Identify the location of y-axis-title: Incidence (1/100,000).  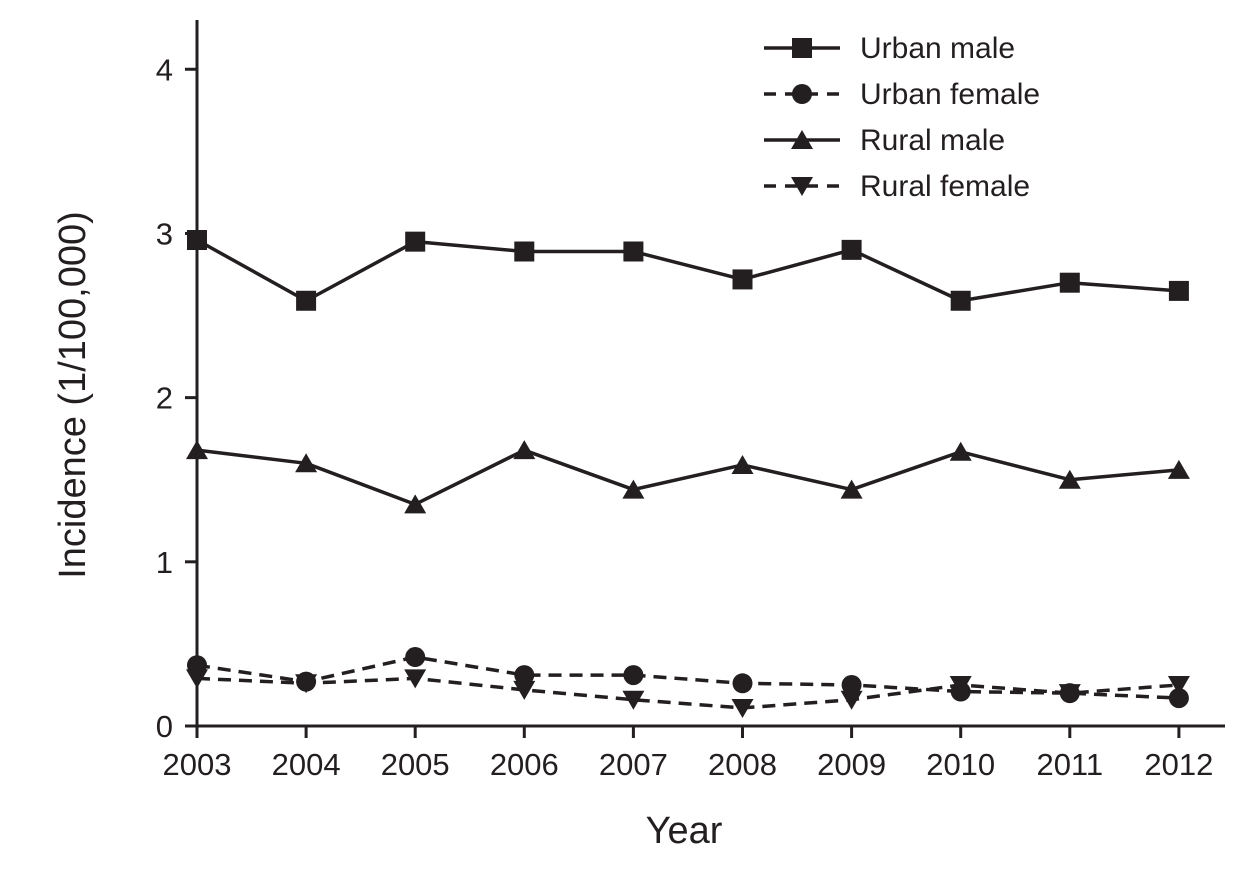
(73, 395).